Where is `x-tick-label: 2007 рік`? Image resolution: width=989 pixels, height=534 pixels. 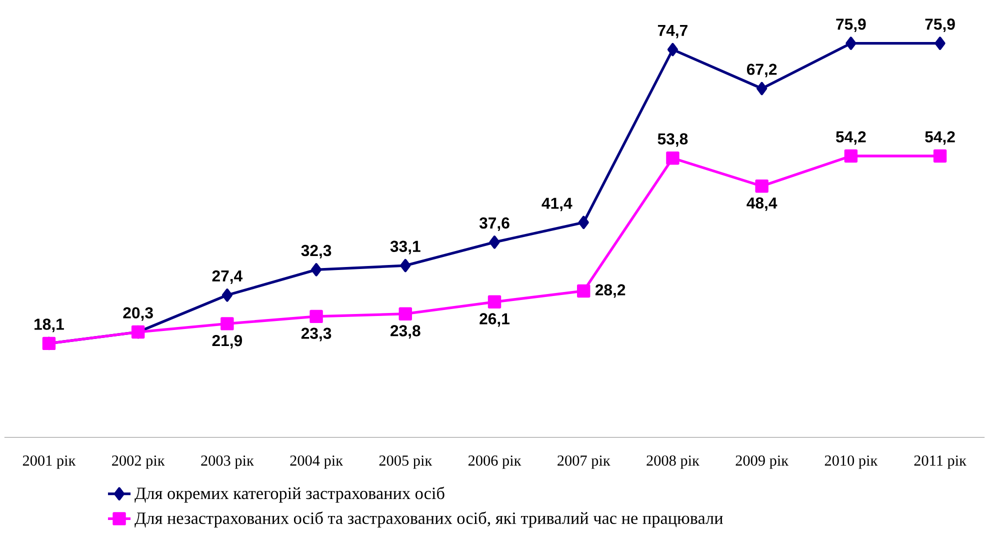 x-tick-label: 2007 рік is located at coordinates (584, 462).